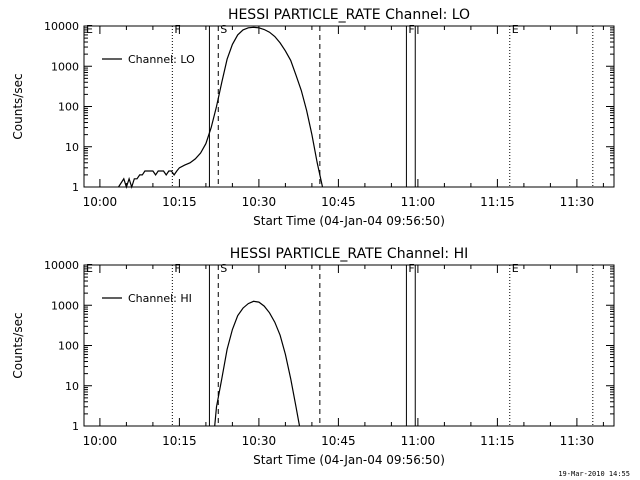 Image resolution: width=640 pixels, height=480 pixels. What do you see at coordinates (349, 254) in the screenshot?
I see `chart-title: HESSI PARTICLE_RATE Channel: HI` at bounding box center [349, 254].